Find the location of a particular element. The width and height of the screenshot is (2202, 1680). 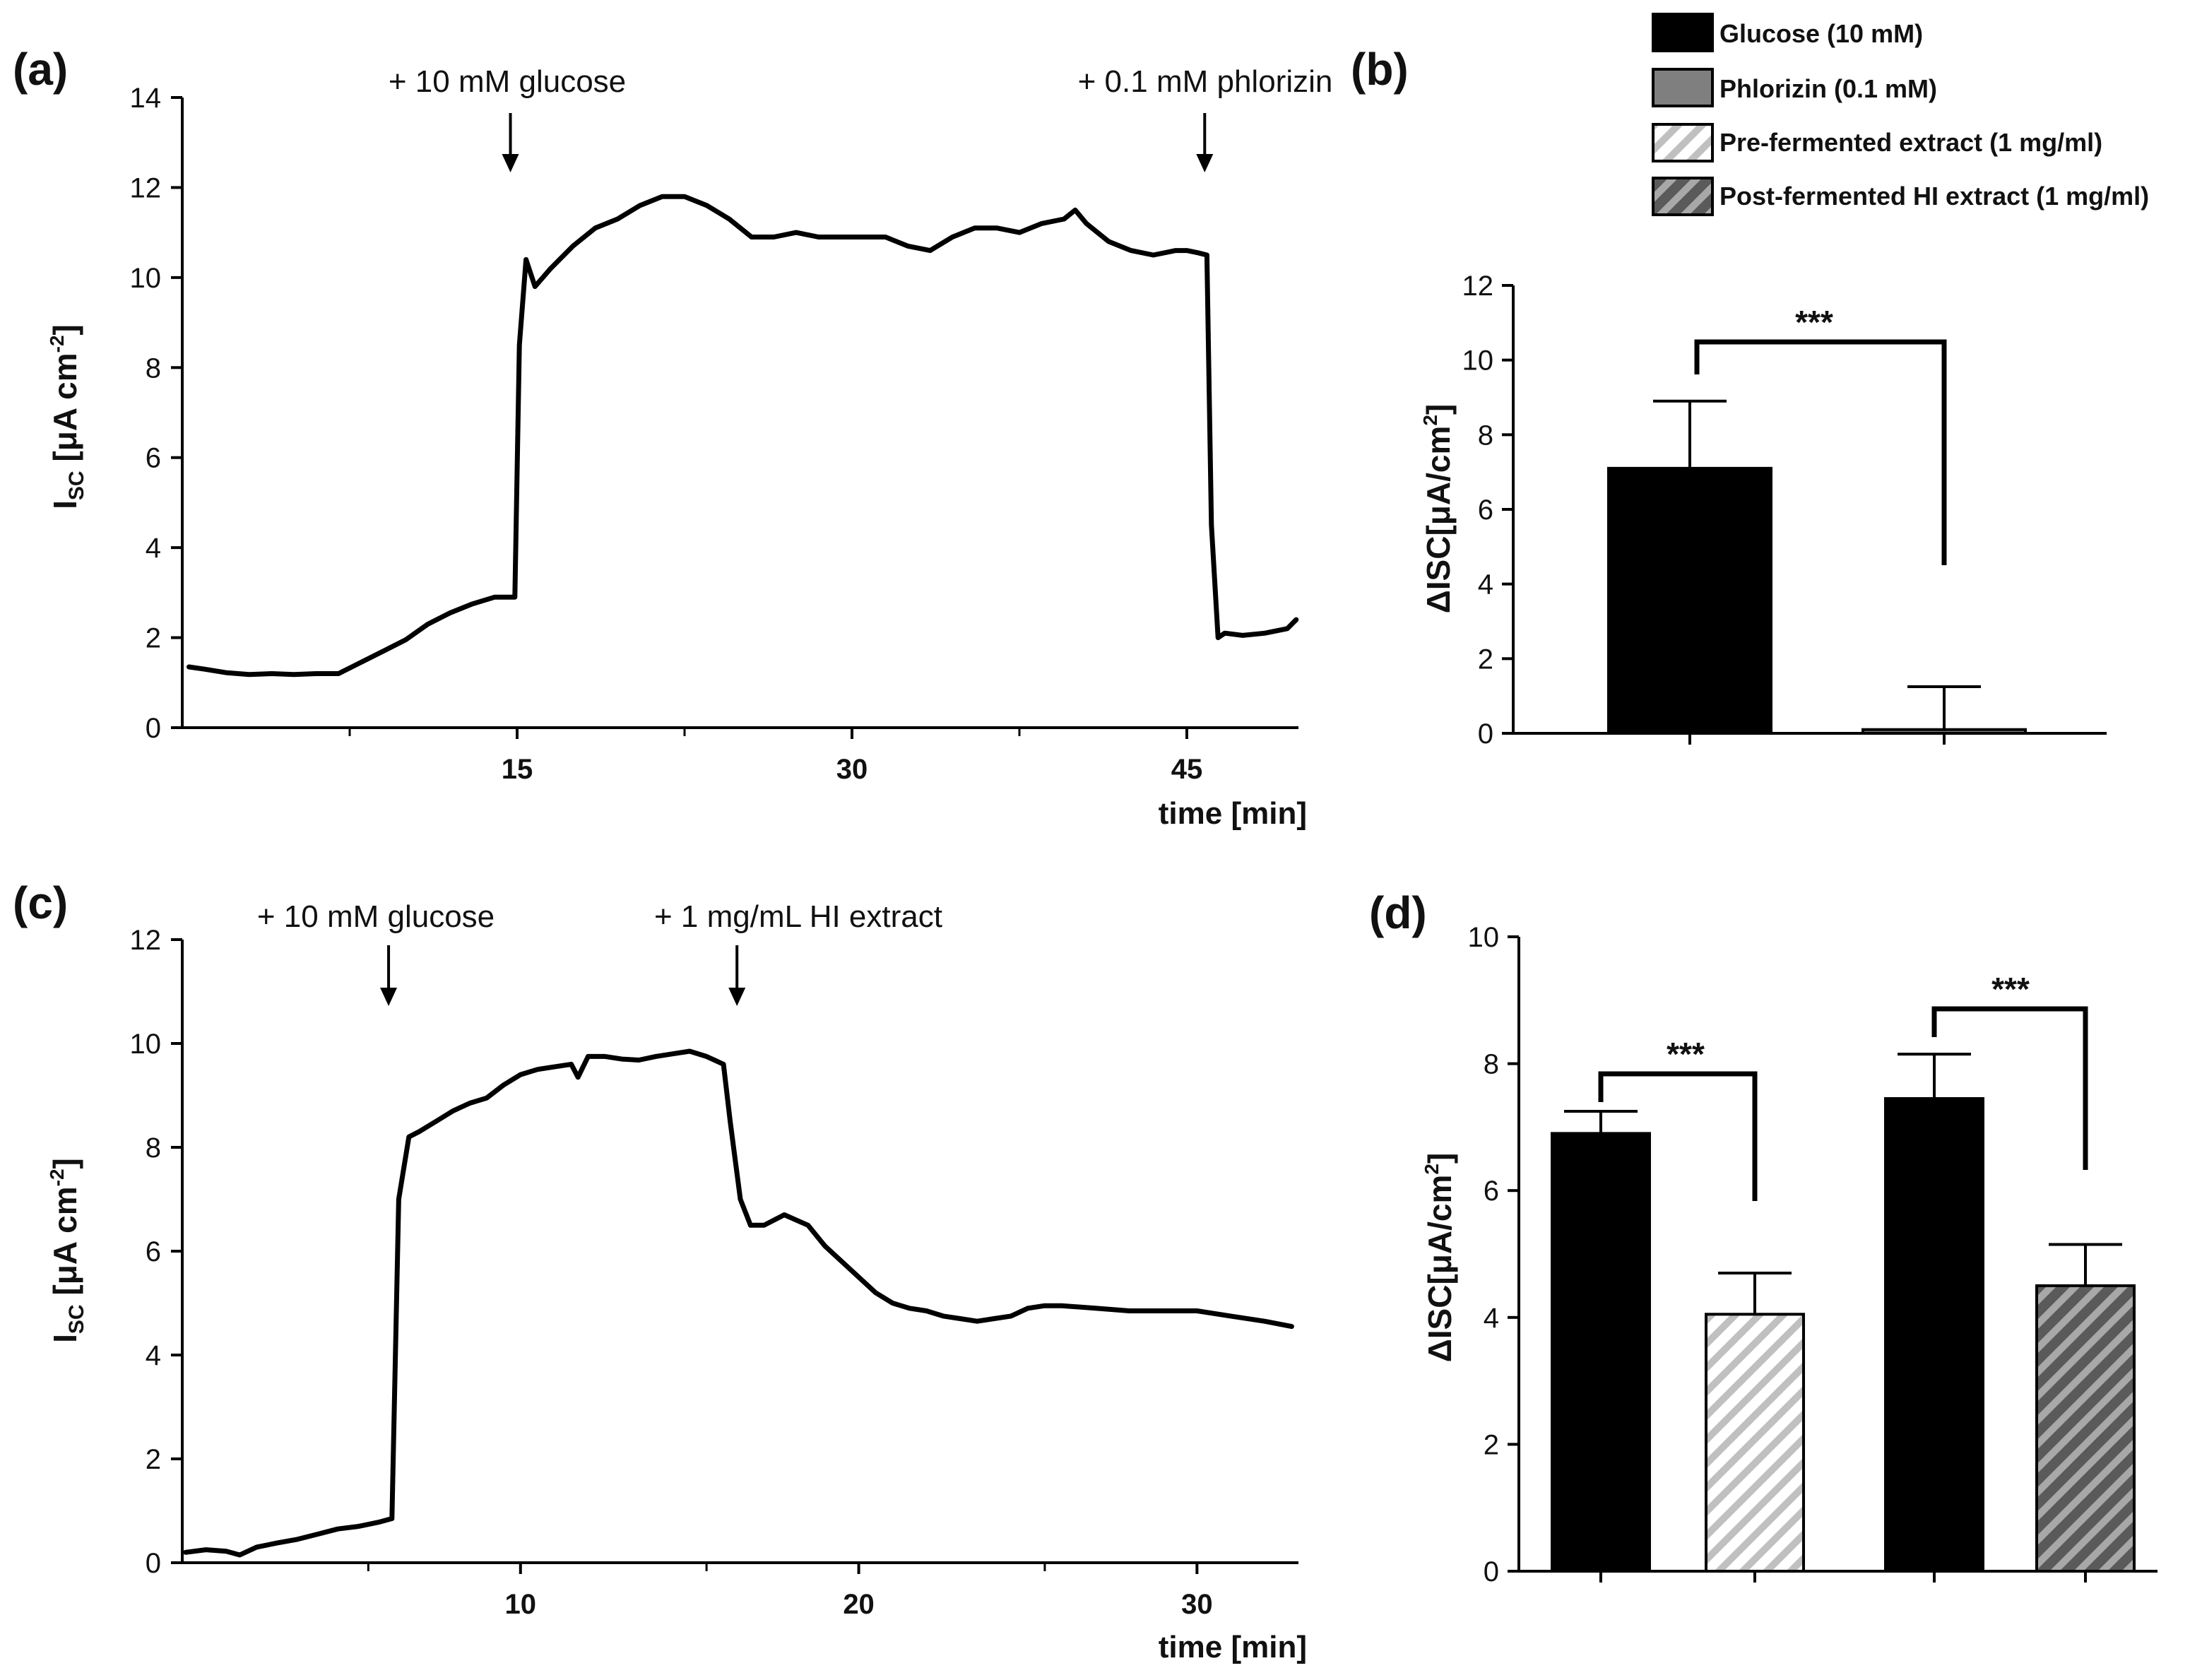

panel-c-label: (c) is located at coordinates (40, 902).